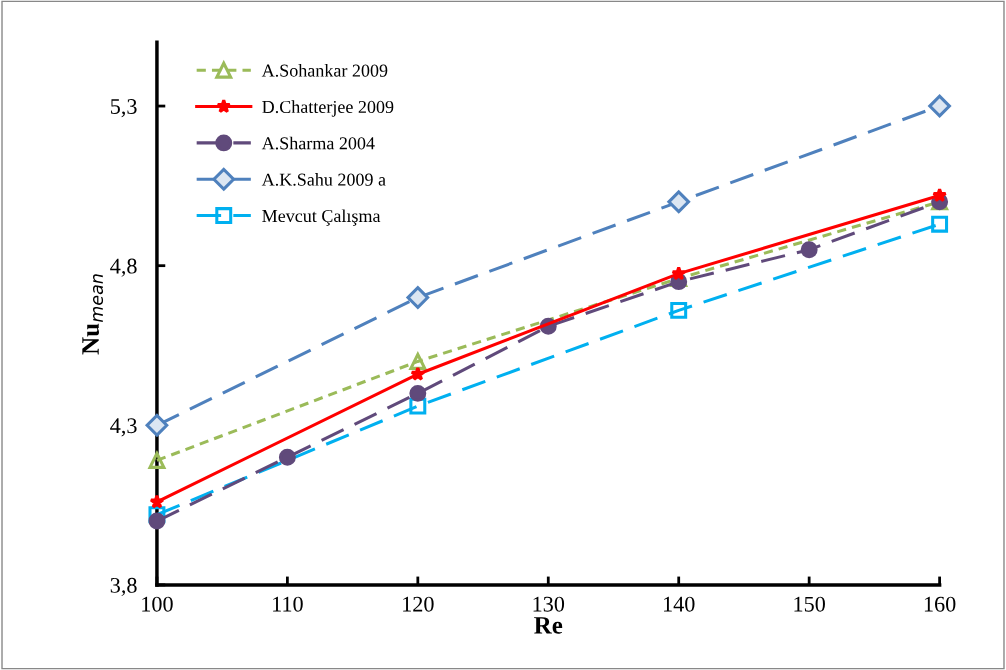 The width and height of the screenshot is (1006, 670). What do you see at coordinates (123, 267) in the screenshot?
I see `y-tick-label: 4,8` at bounding box center [123, 267].